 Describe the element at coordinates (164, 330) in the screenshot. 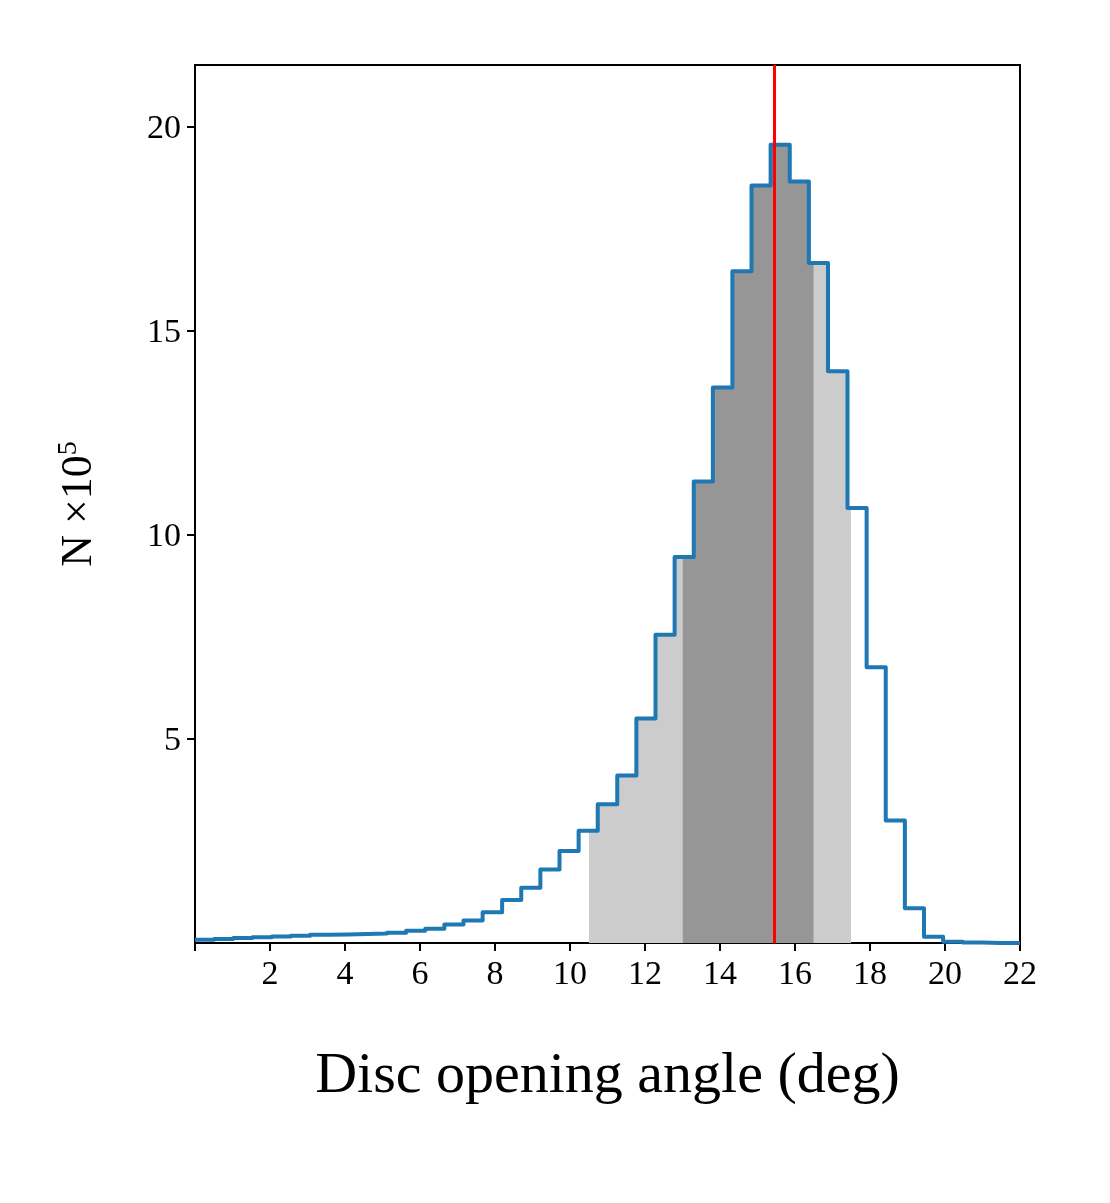

I see `y-tick-label: 15` at that location.